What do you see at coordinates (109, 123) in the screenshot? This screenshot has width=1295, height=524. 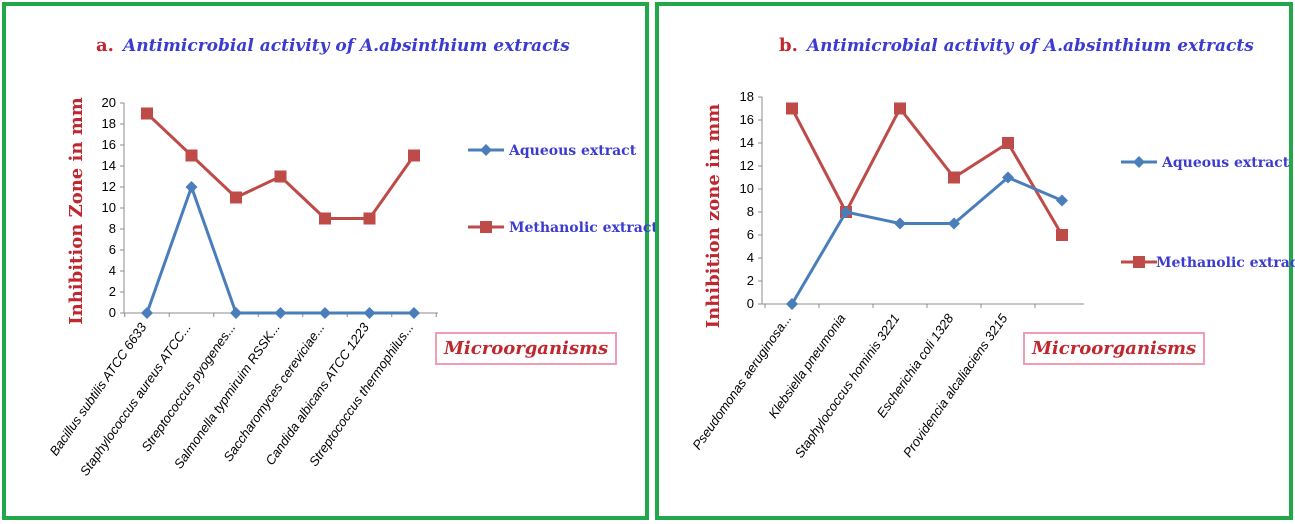 I see `chart-a-y-tick-label: 18` at bounding box center [109, 123].